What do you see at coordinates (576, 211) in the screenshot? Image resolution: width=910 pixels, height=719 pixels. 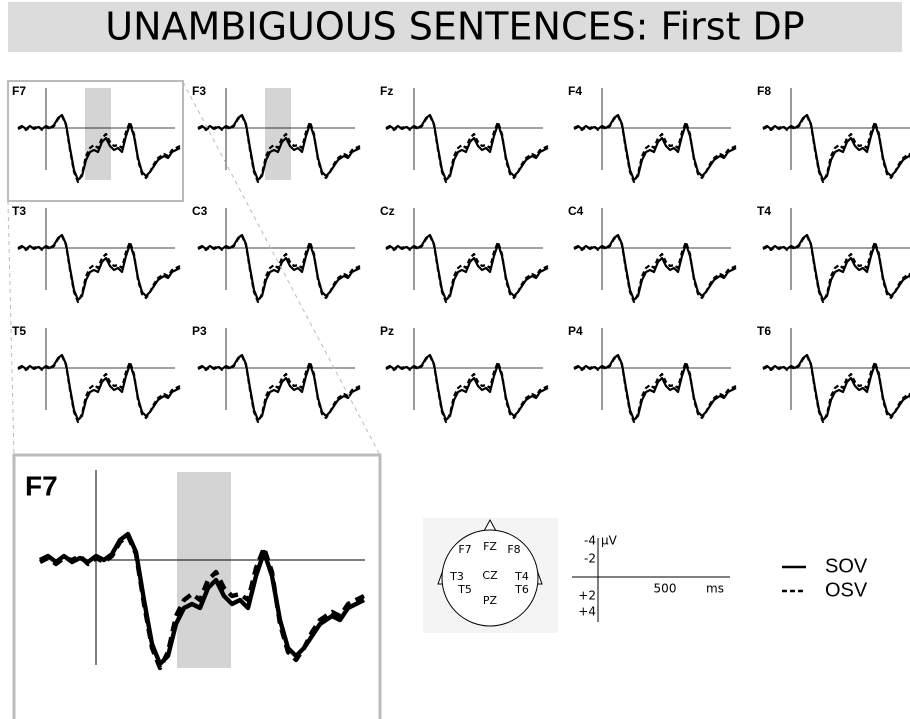 I see `electrode-label: C4` at bounding box center [576, 211].